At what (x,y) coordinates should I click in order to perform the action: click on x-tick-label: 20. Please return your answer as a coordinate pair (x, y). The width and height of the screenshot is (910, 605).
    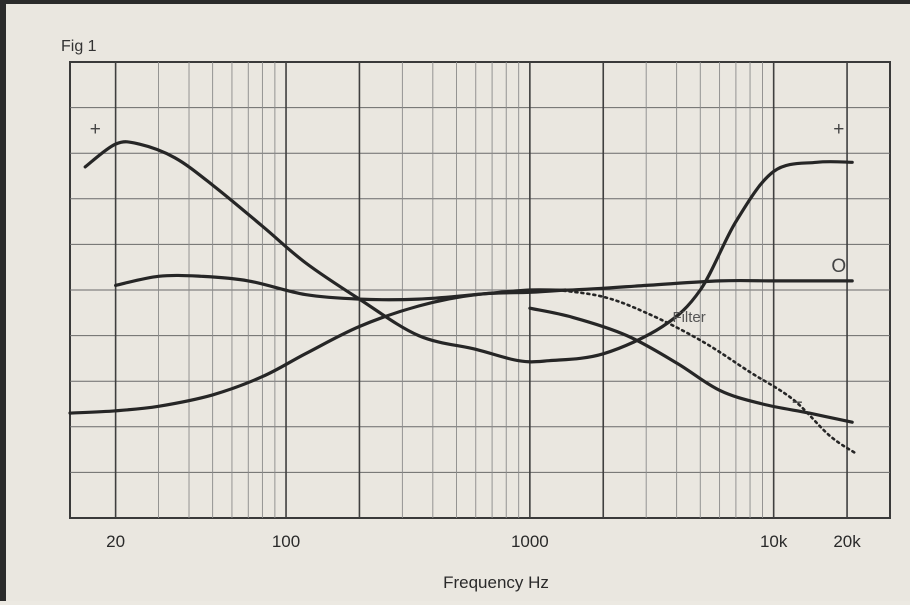
    Looking at the image, I should click on (115, 541).